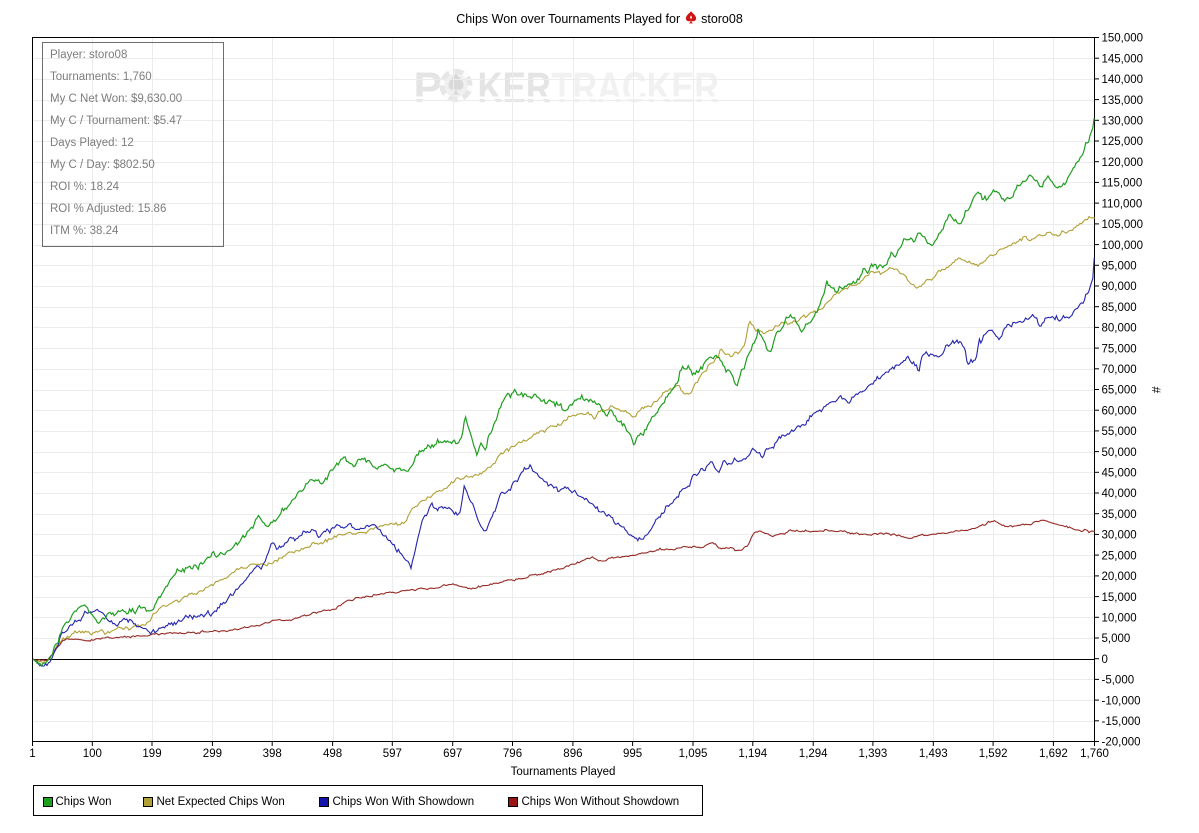 This screenshot has width=1199, height=833. I want to click on svg-text: 1,493, so click(933, 754).